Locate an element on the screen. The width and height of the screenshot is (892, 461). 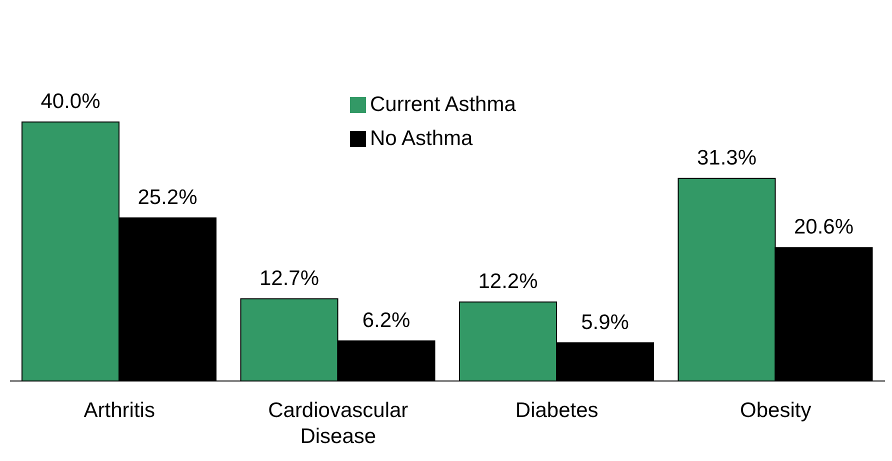
x-tick-label: Arthritis is located at coordinates (119, 410).